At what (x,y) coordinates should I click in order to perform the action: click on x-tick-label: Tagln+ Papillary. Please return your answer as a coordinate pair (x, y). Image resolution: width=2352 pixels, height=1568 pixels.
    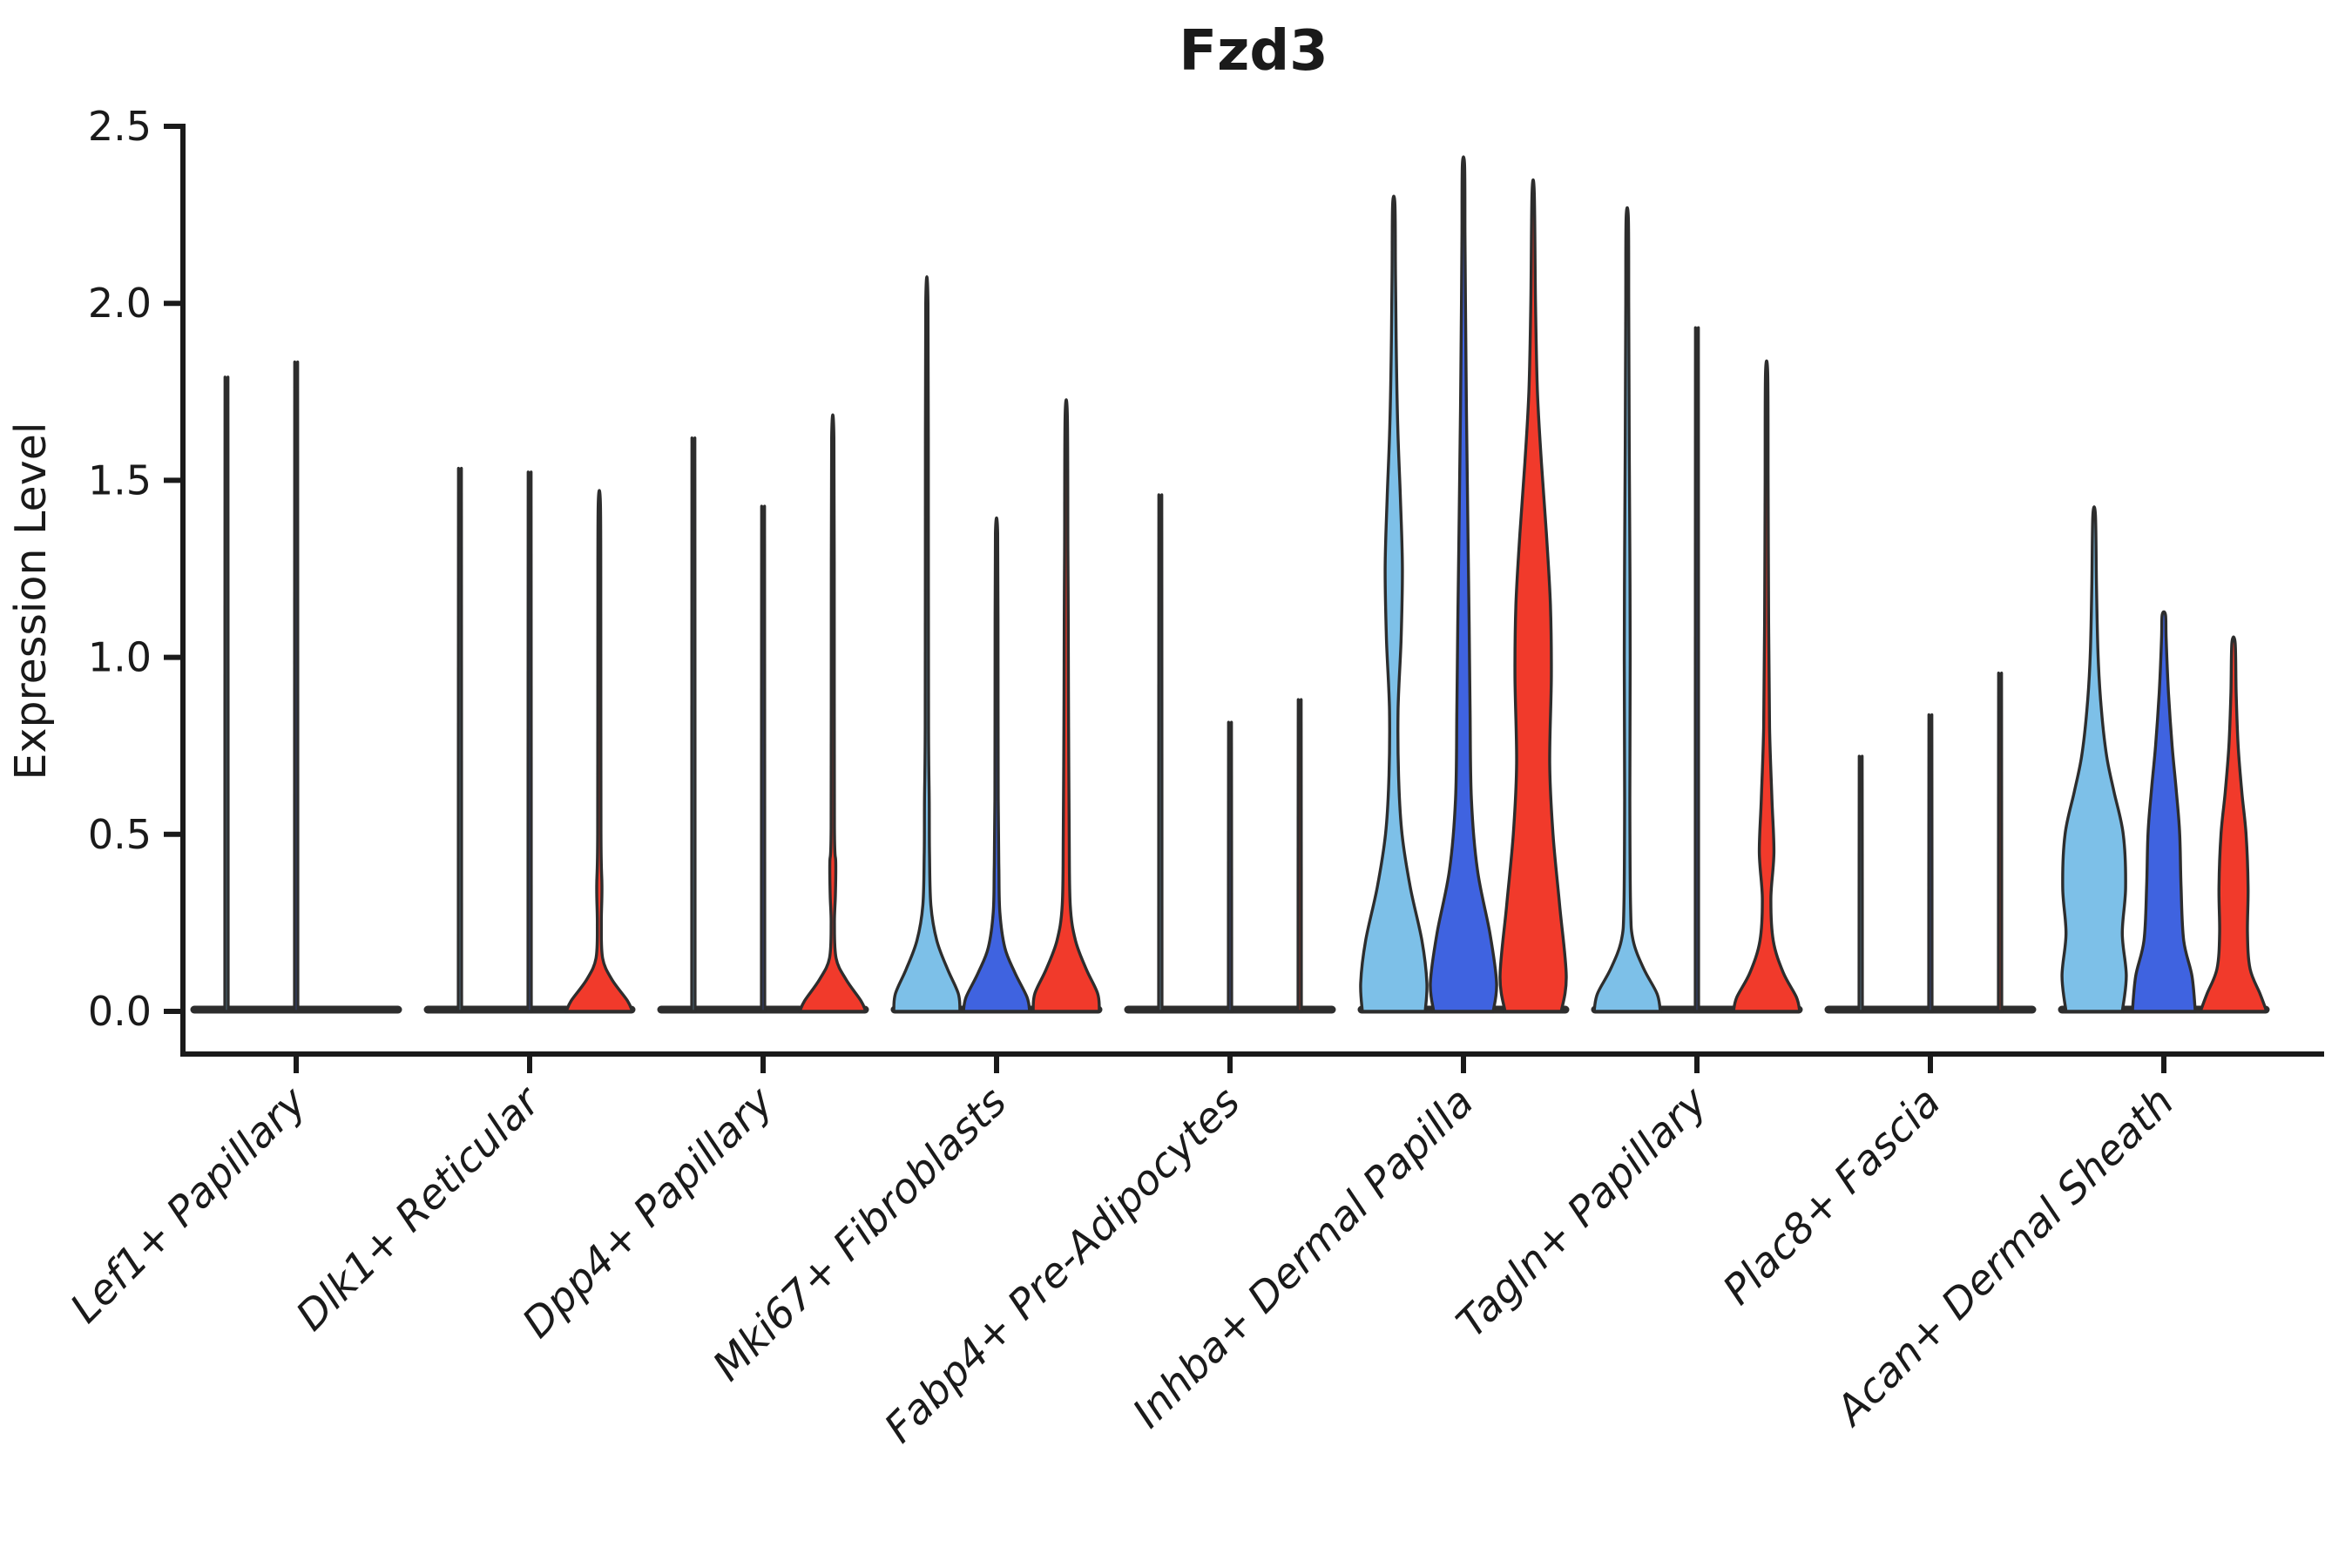
    Looking at the image, I should click on (1583, 1213).